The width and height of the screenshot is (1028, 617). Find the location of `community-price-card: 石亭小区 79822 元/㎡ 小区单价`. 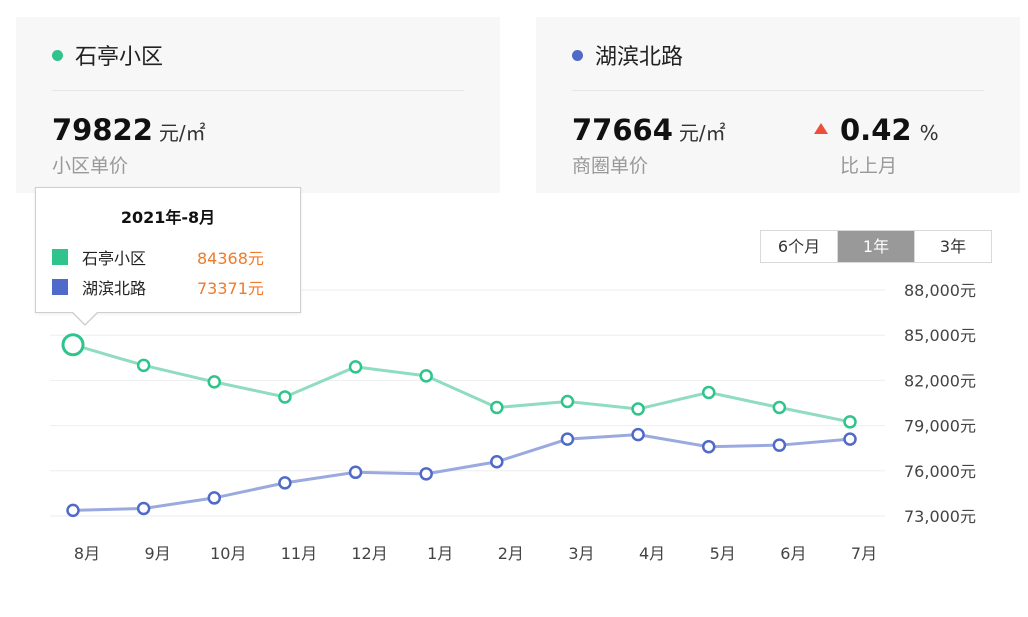

community-price-card: 石亭小区 79822 元/㎡ 小区单价 is located at coordinates (258, 105).